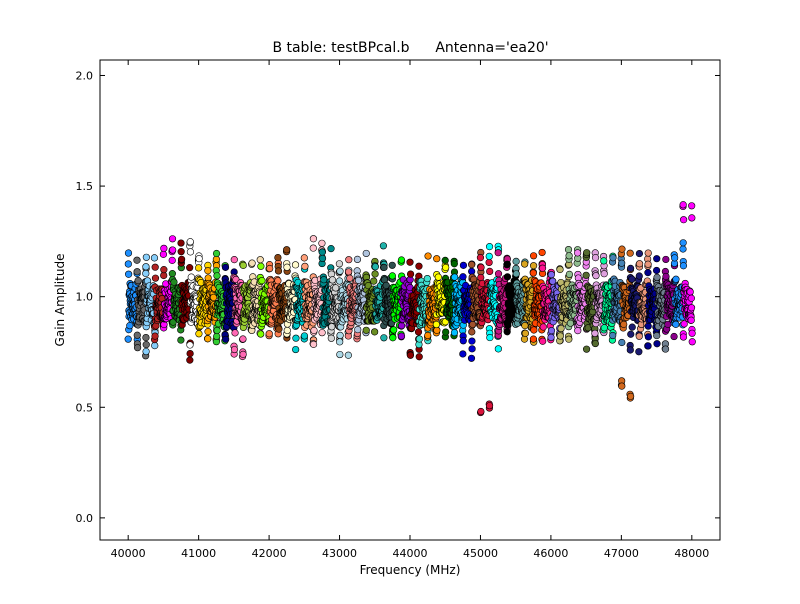  I want to click on chart-title-table: B table: testBPcal.b, so click(340, 48).